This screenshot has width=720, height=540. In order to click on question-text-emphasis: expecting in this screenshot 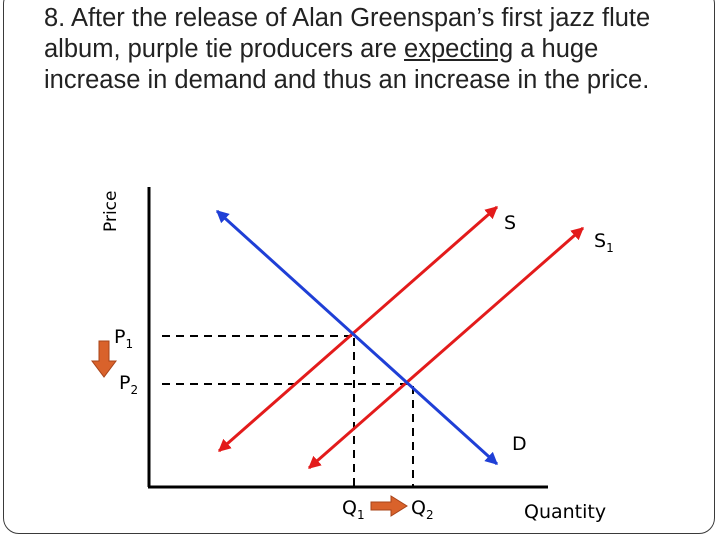, I will do `click(459, 49)`.